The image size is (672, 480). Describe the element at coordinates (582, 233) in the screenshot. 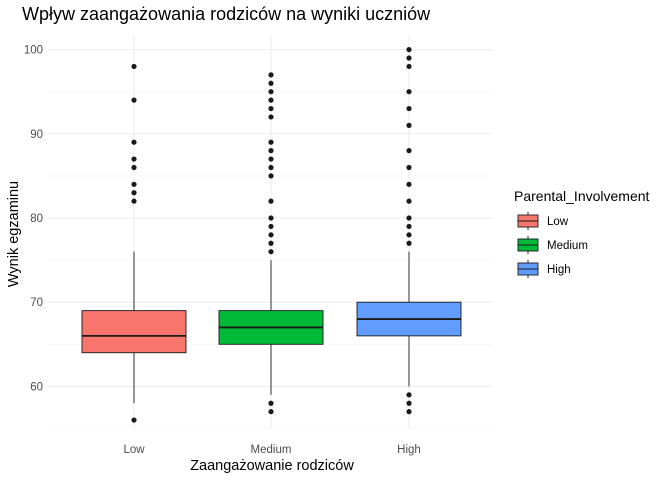

I see `legend: Parental_Involvement Low Medium High` at that location.